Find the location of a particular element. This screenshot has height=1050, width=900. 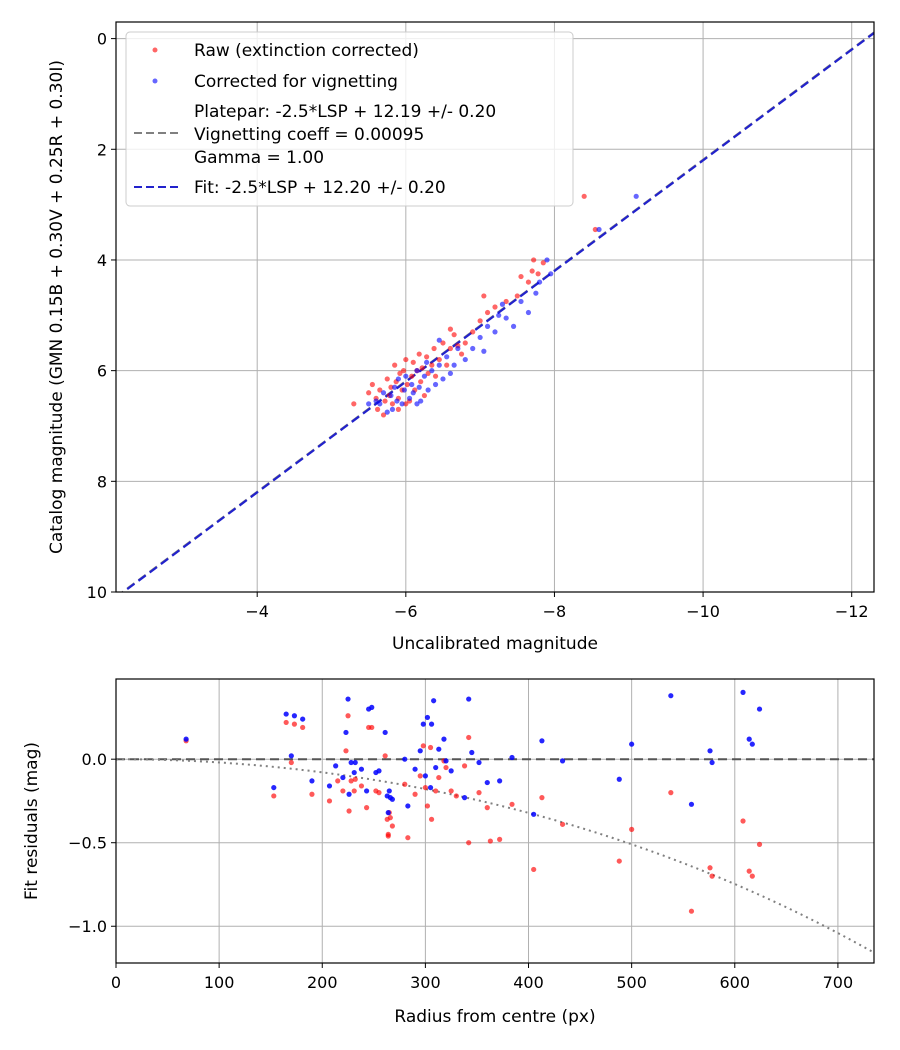

bottom-x-tick-label: 200 is located at coordinates (322, 982).